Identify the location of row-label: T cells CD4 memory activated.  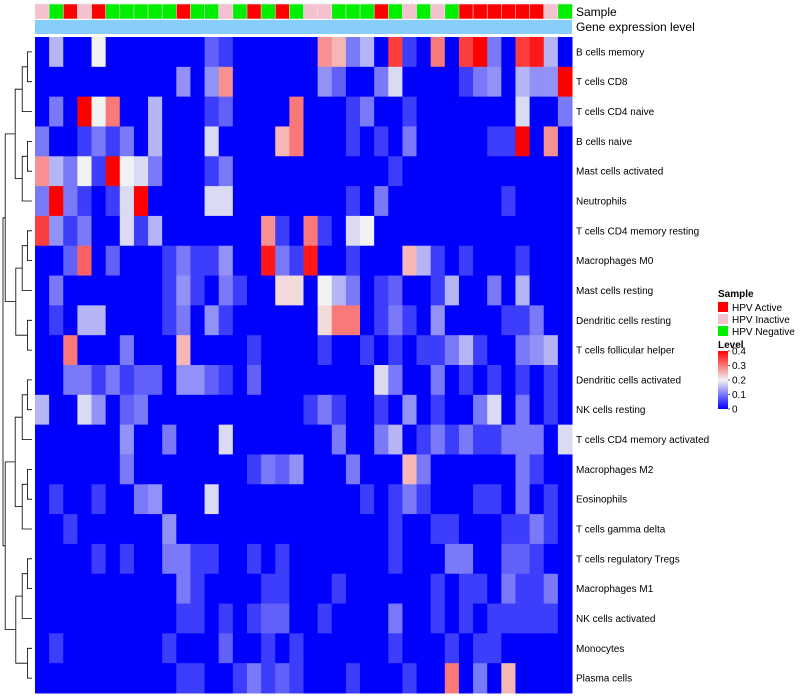
(642, 440).